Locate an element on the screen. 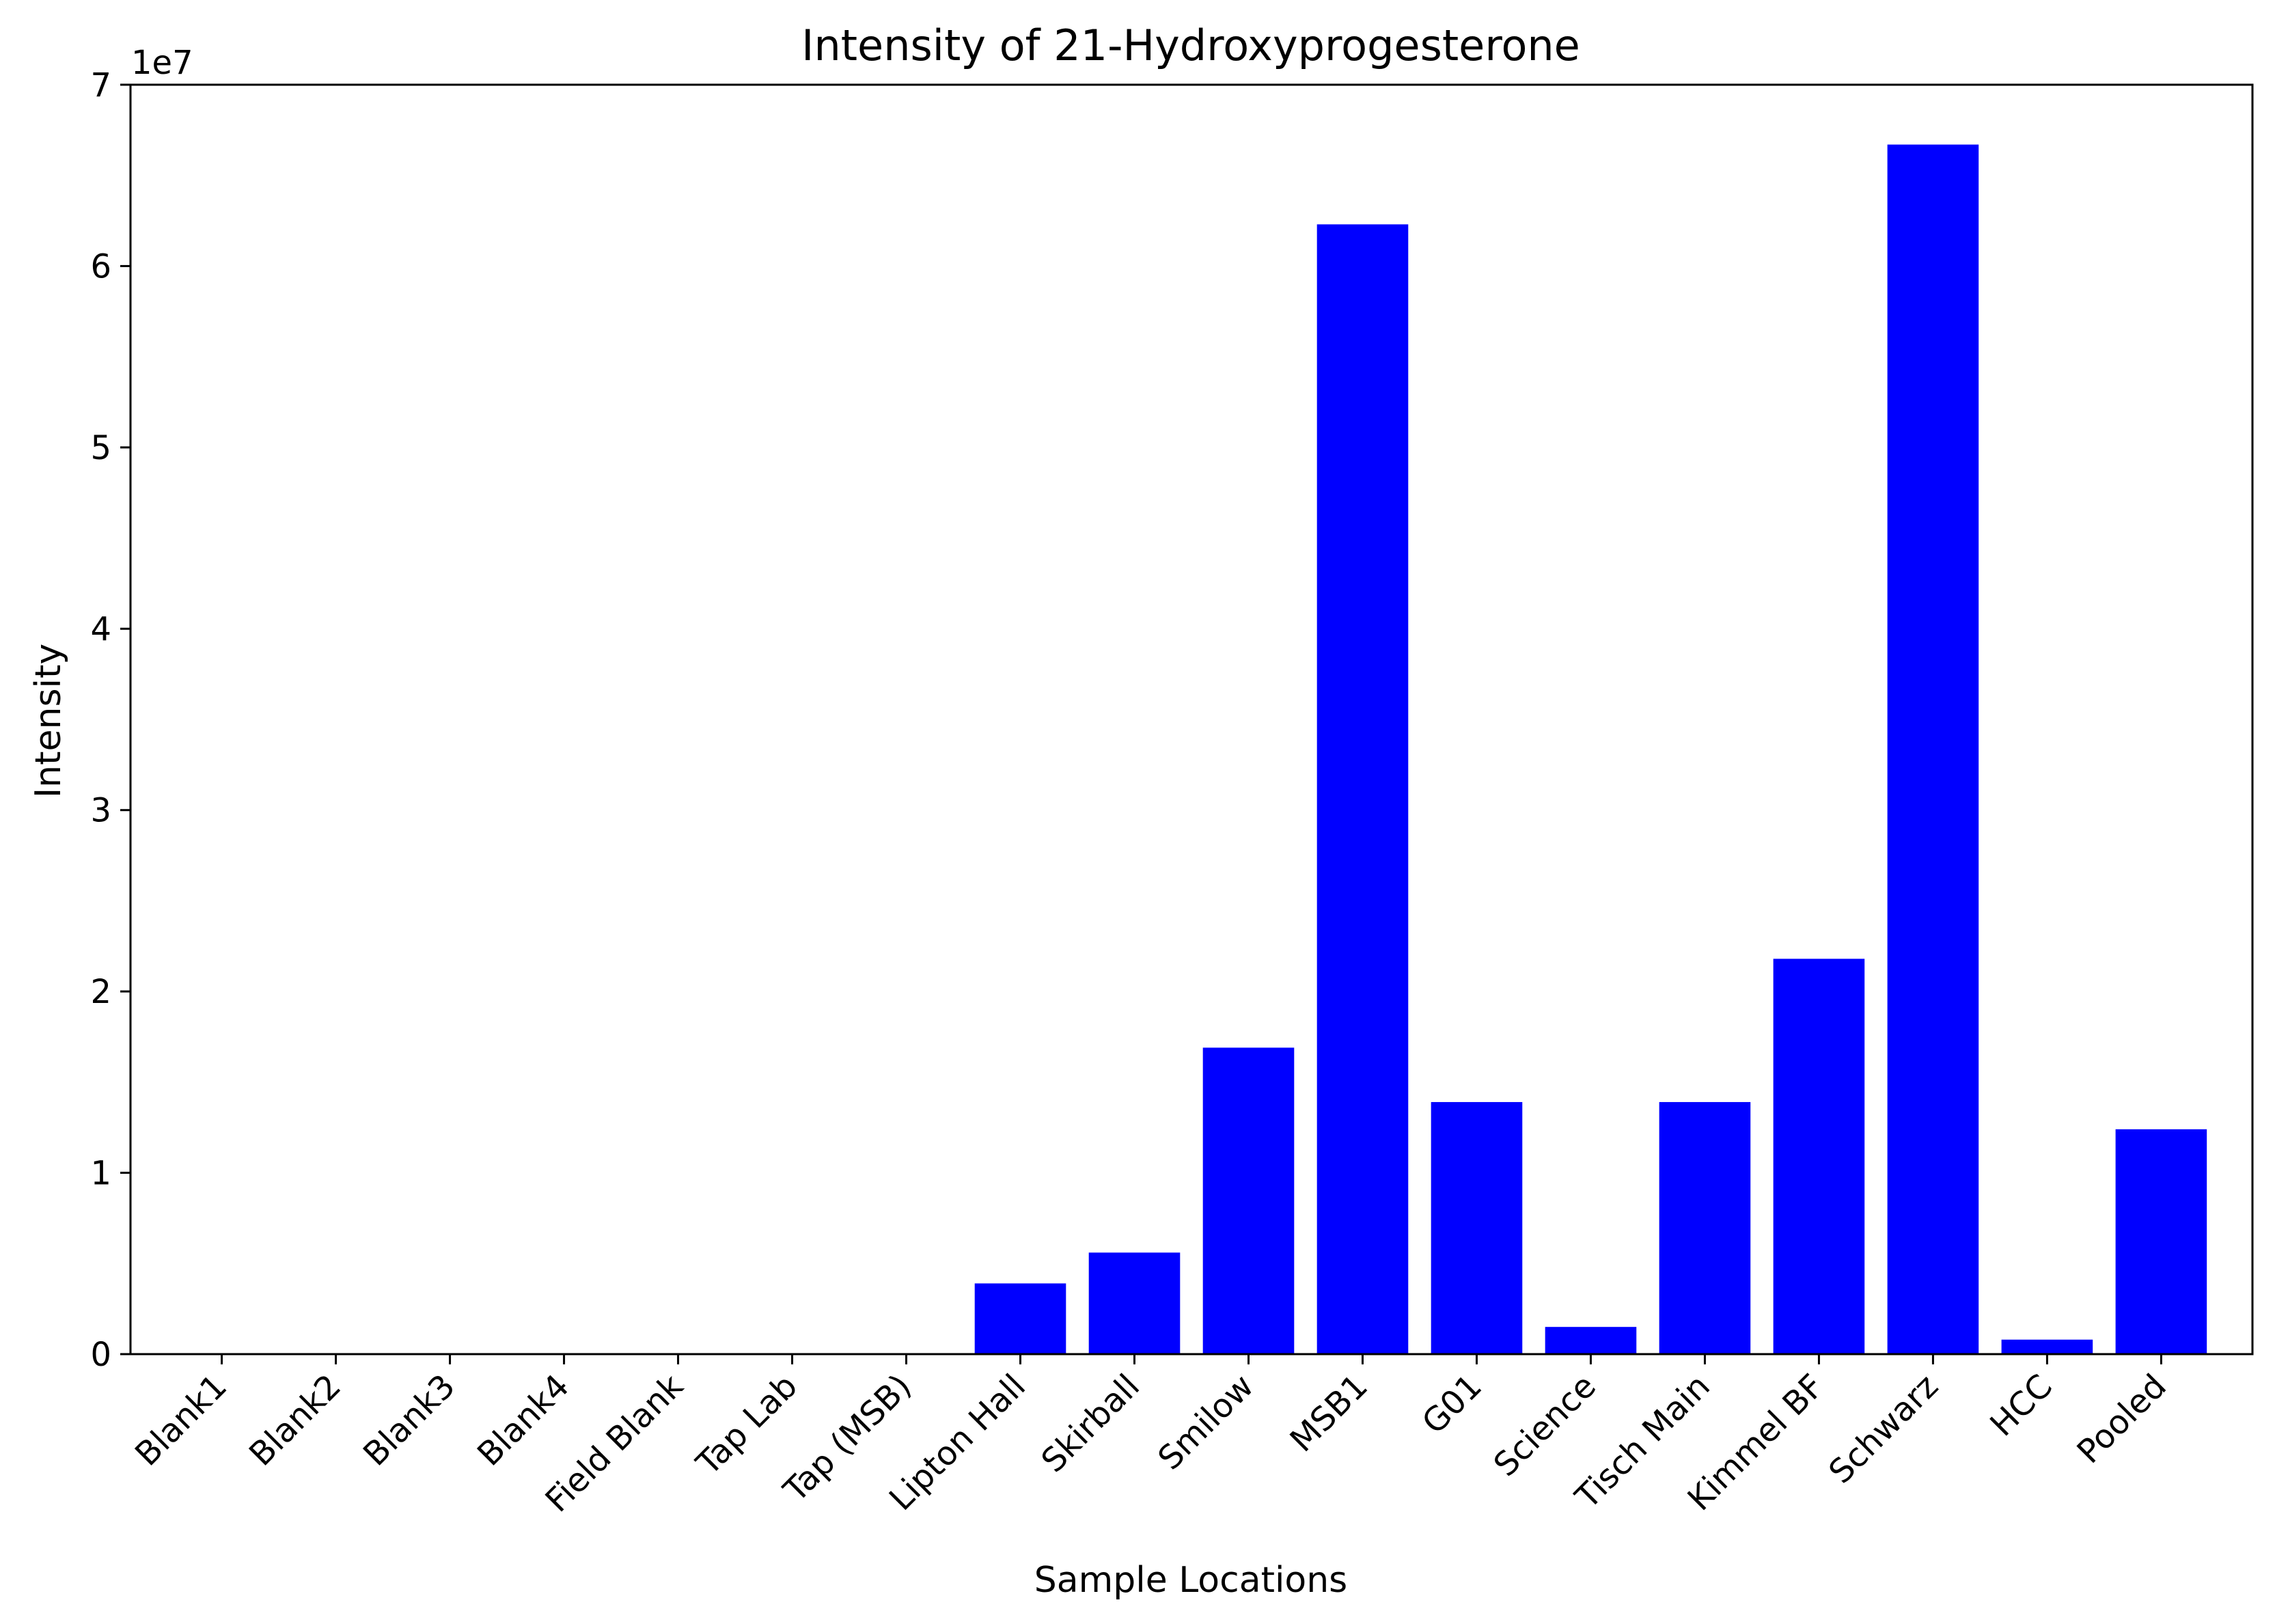 This screenshot has height=1624, width=2275. y-tick-label: 0 is located at coordinates (100, 1355).